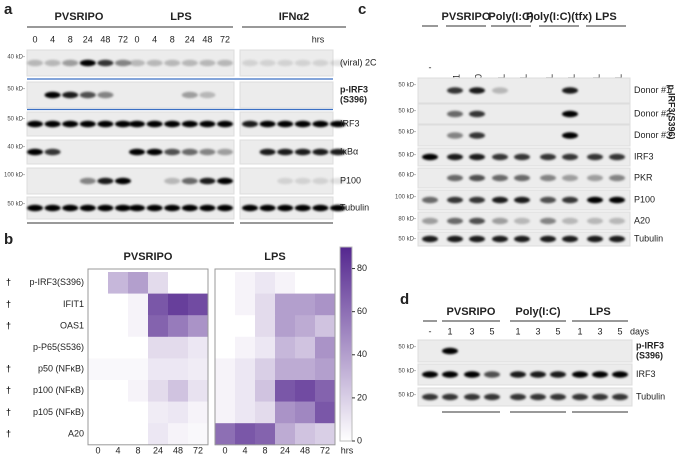 The image size is (685, 456). What do you see at coordinates (16, 58) in the screenshot?
I see `size-marker: 40 kD-` at bounding box center [16, 58].